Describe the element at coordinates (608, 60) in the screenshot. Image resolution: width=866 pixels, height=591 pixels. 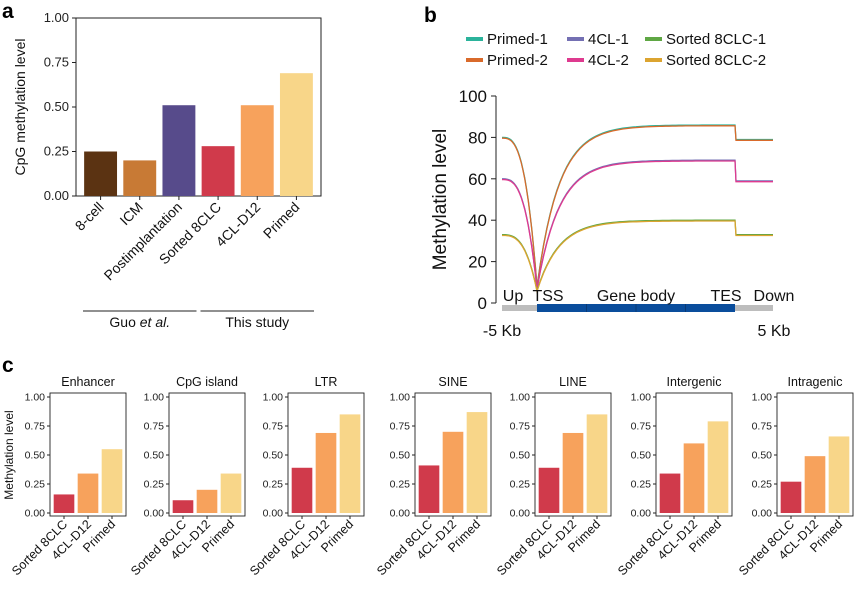
I see `panel-b-legend-label: 4CL-2` at that location.